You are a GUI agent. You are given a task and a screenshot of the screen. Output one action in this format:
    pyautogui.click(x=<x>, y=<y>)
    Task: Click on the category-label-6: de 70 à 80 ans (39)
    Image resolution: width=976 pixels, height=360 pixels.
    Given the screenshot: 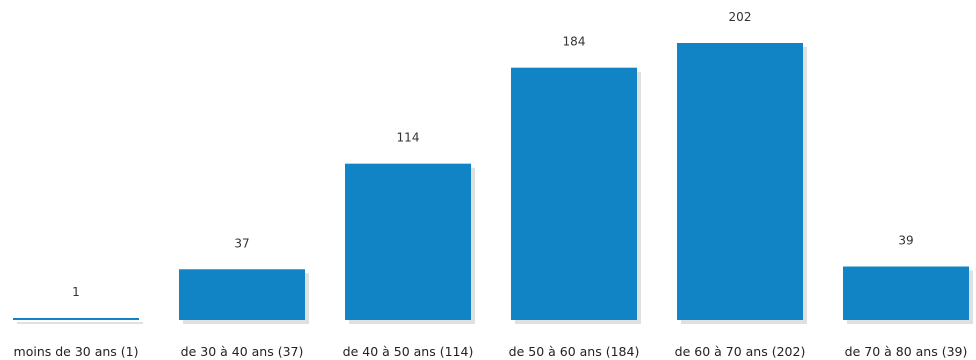 What is the action you would take?
    pyautogui.click(x=906, y=351)
    